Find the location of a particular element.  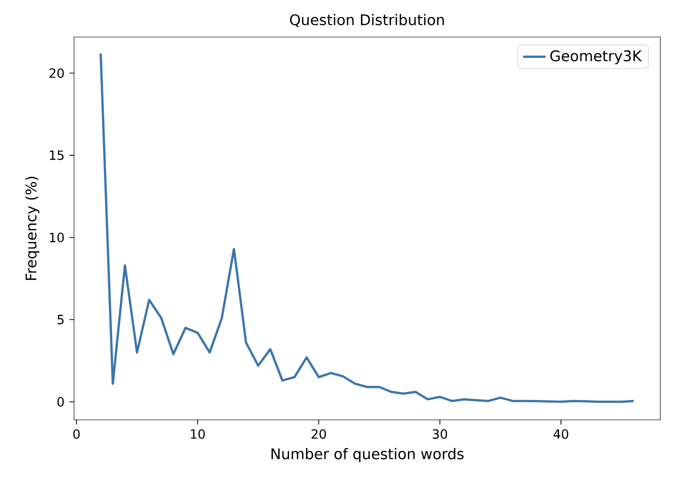

x-tick-label: 10 is located at coordinates (197, 434).